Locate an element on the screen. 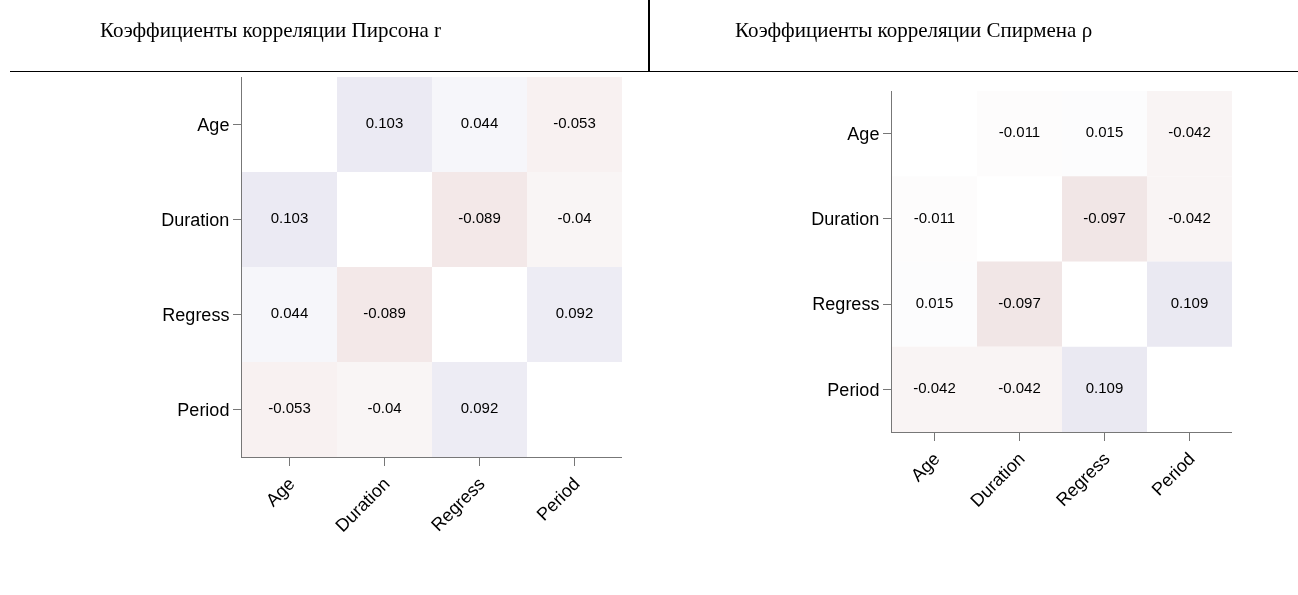  chart-title: Коэффициенты корреляции Спирмена ρ is located at coordinates (914, 30).